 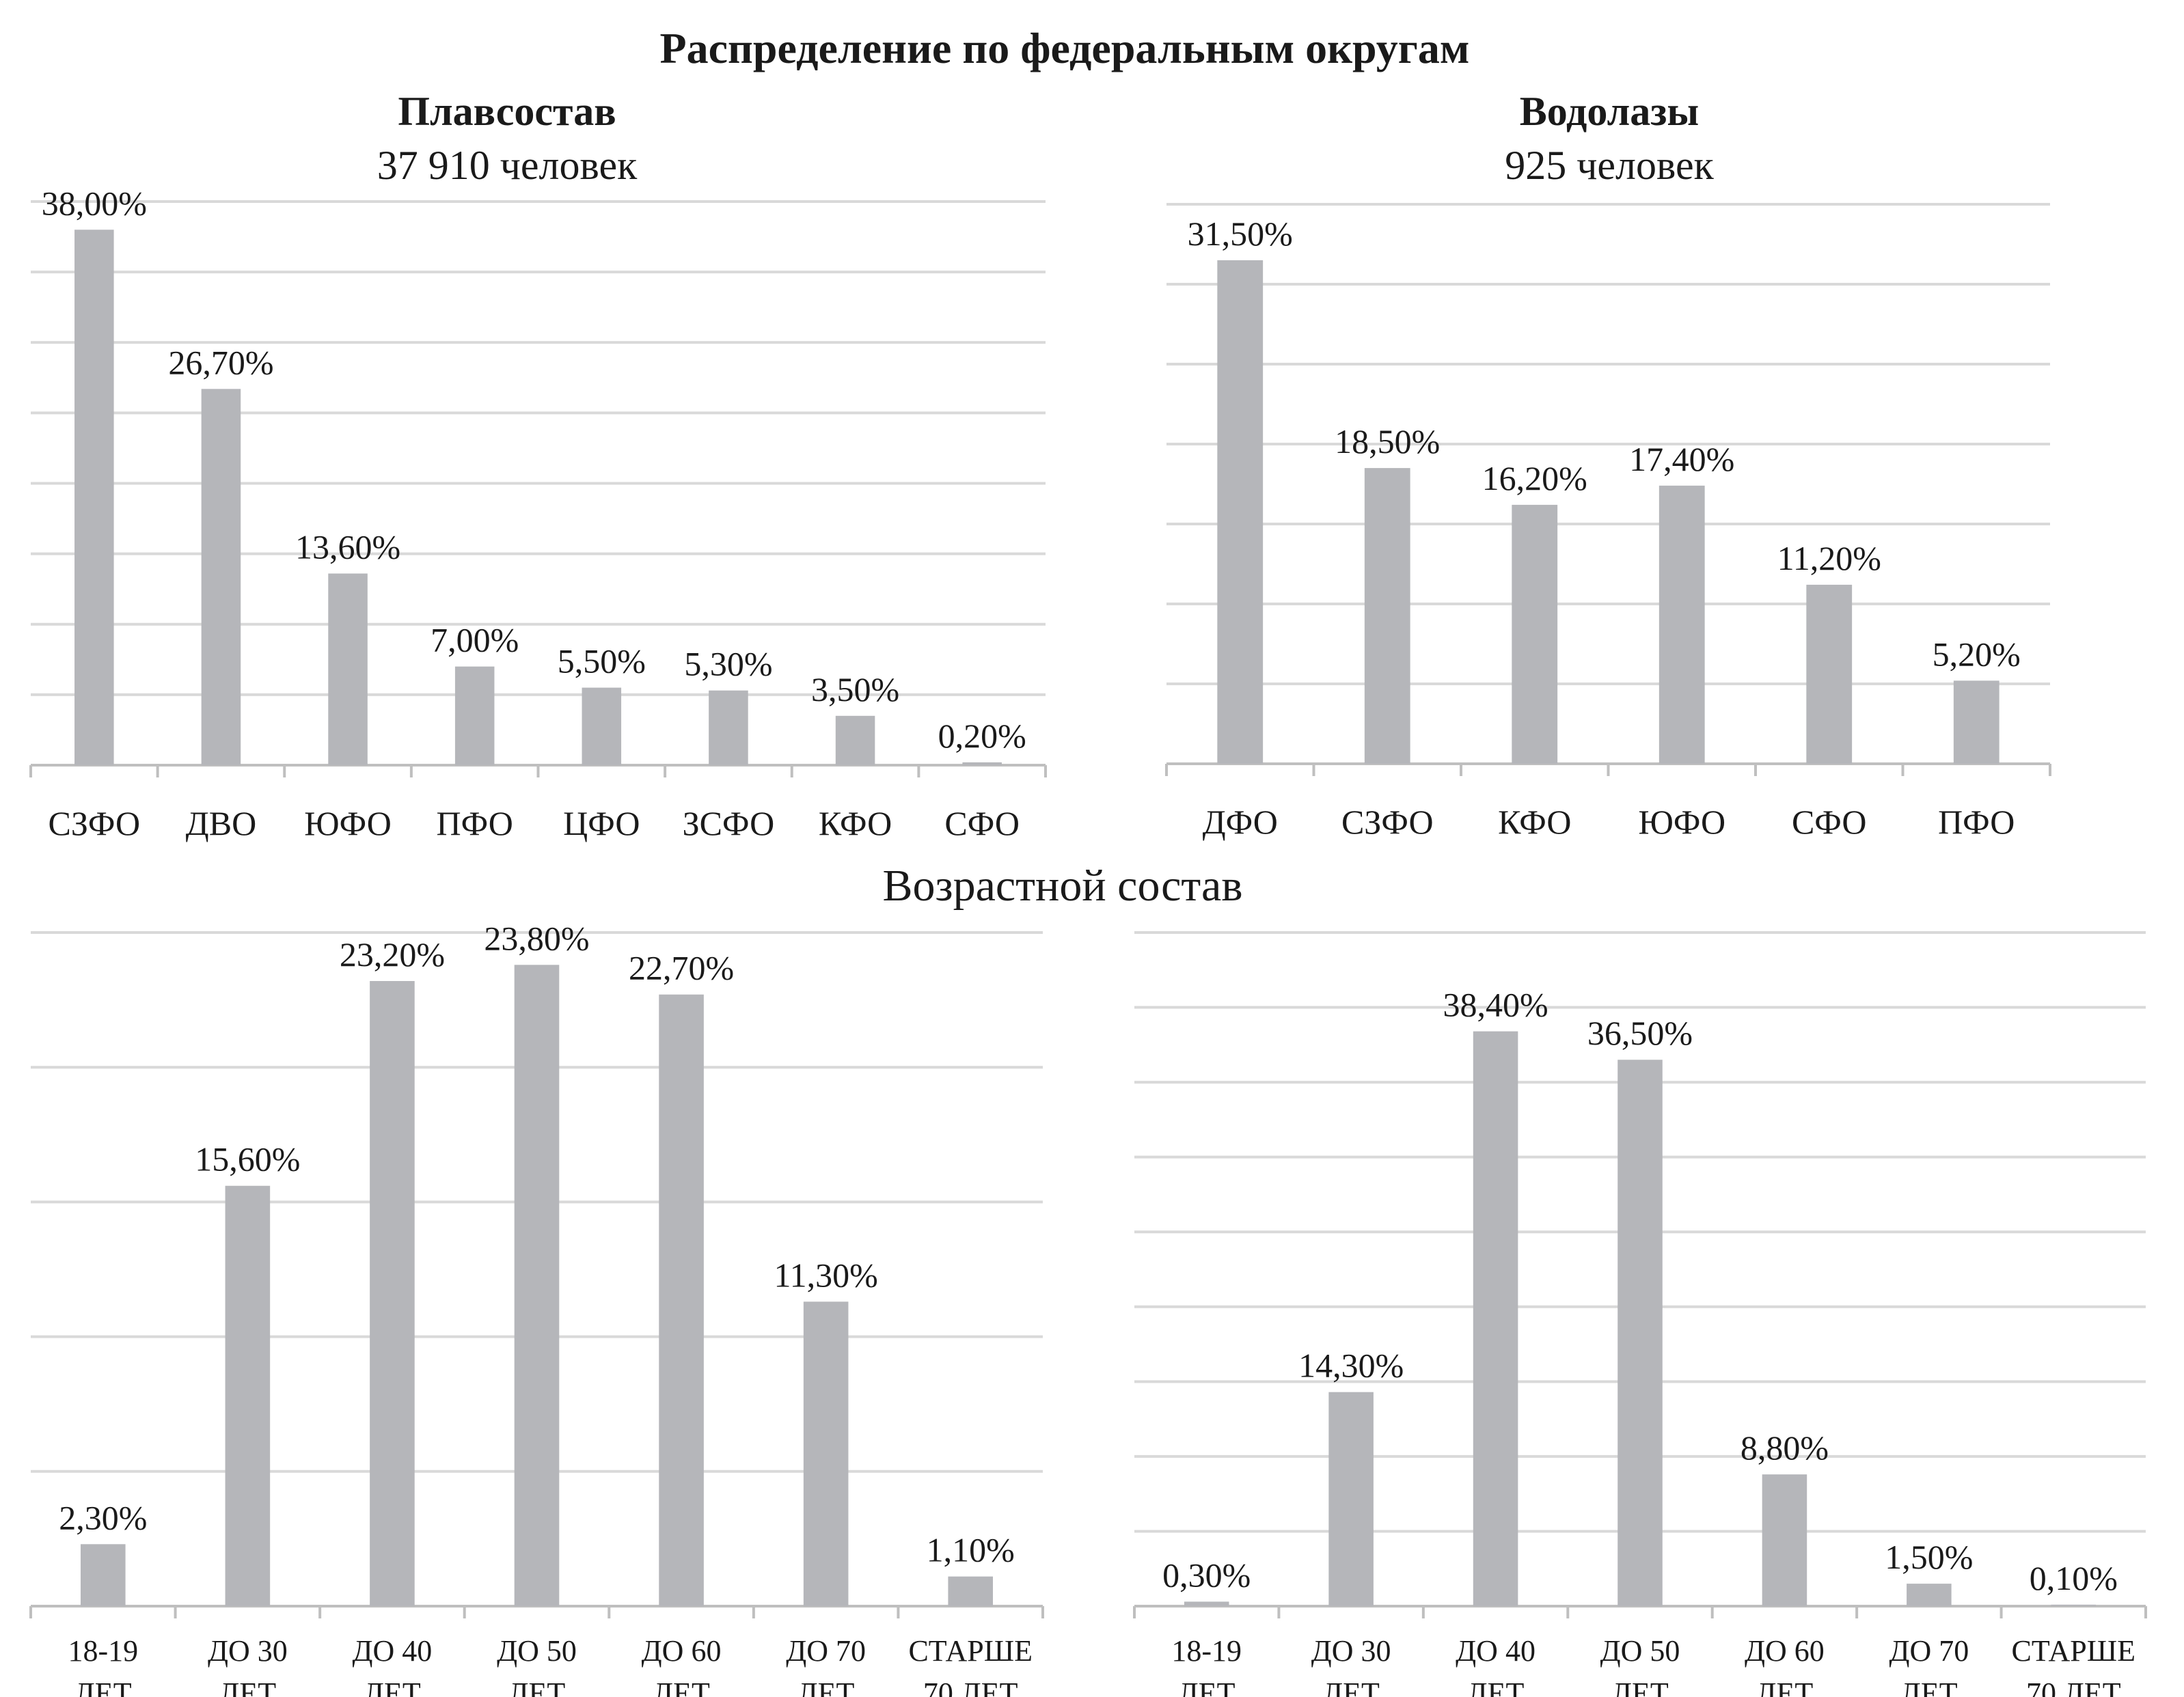 What do you see at coordinates (1534, 822) in the screenshot?
I see `category-label-2: КФО` at bounding box center [1534, 822].